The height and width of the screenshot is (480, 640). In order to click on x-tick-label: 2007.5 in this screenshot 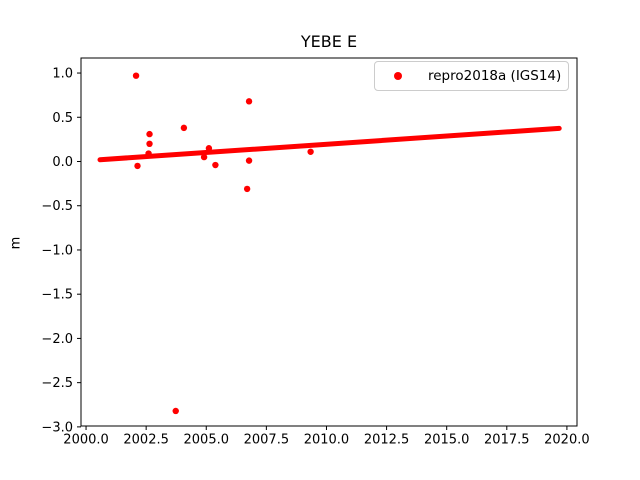, I will do `click(267, 440)`.